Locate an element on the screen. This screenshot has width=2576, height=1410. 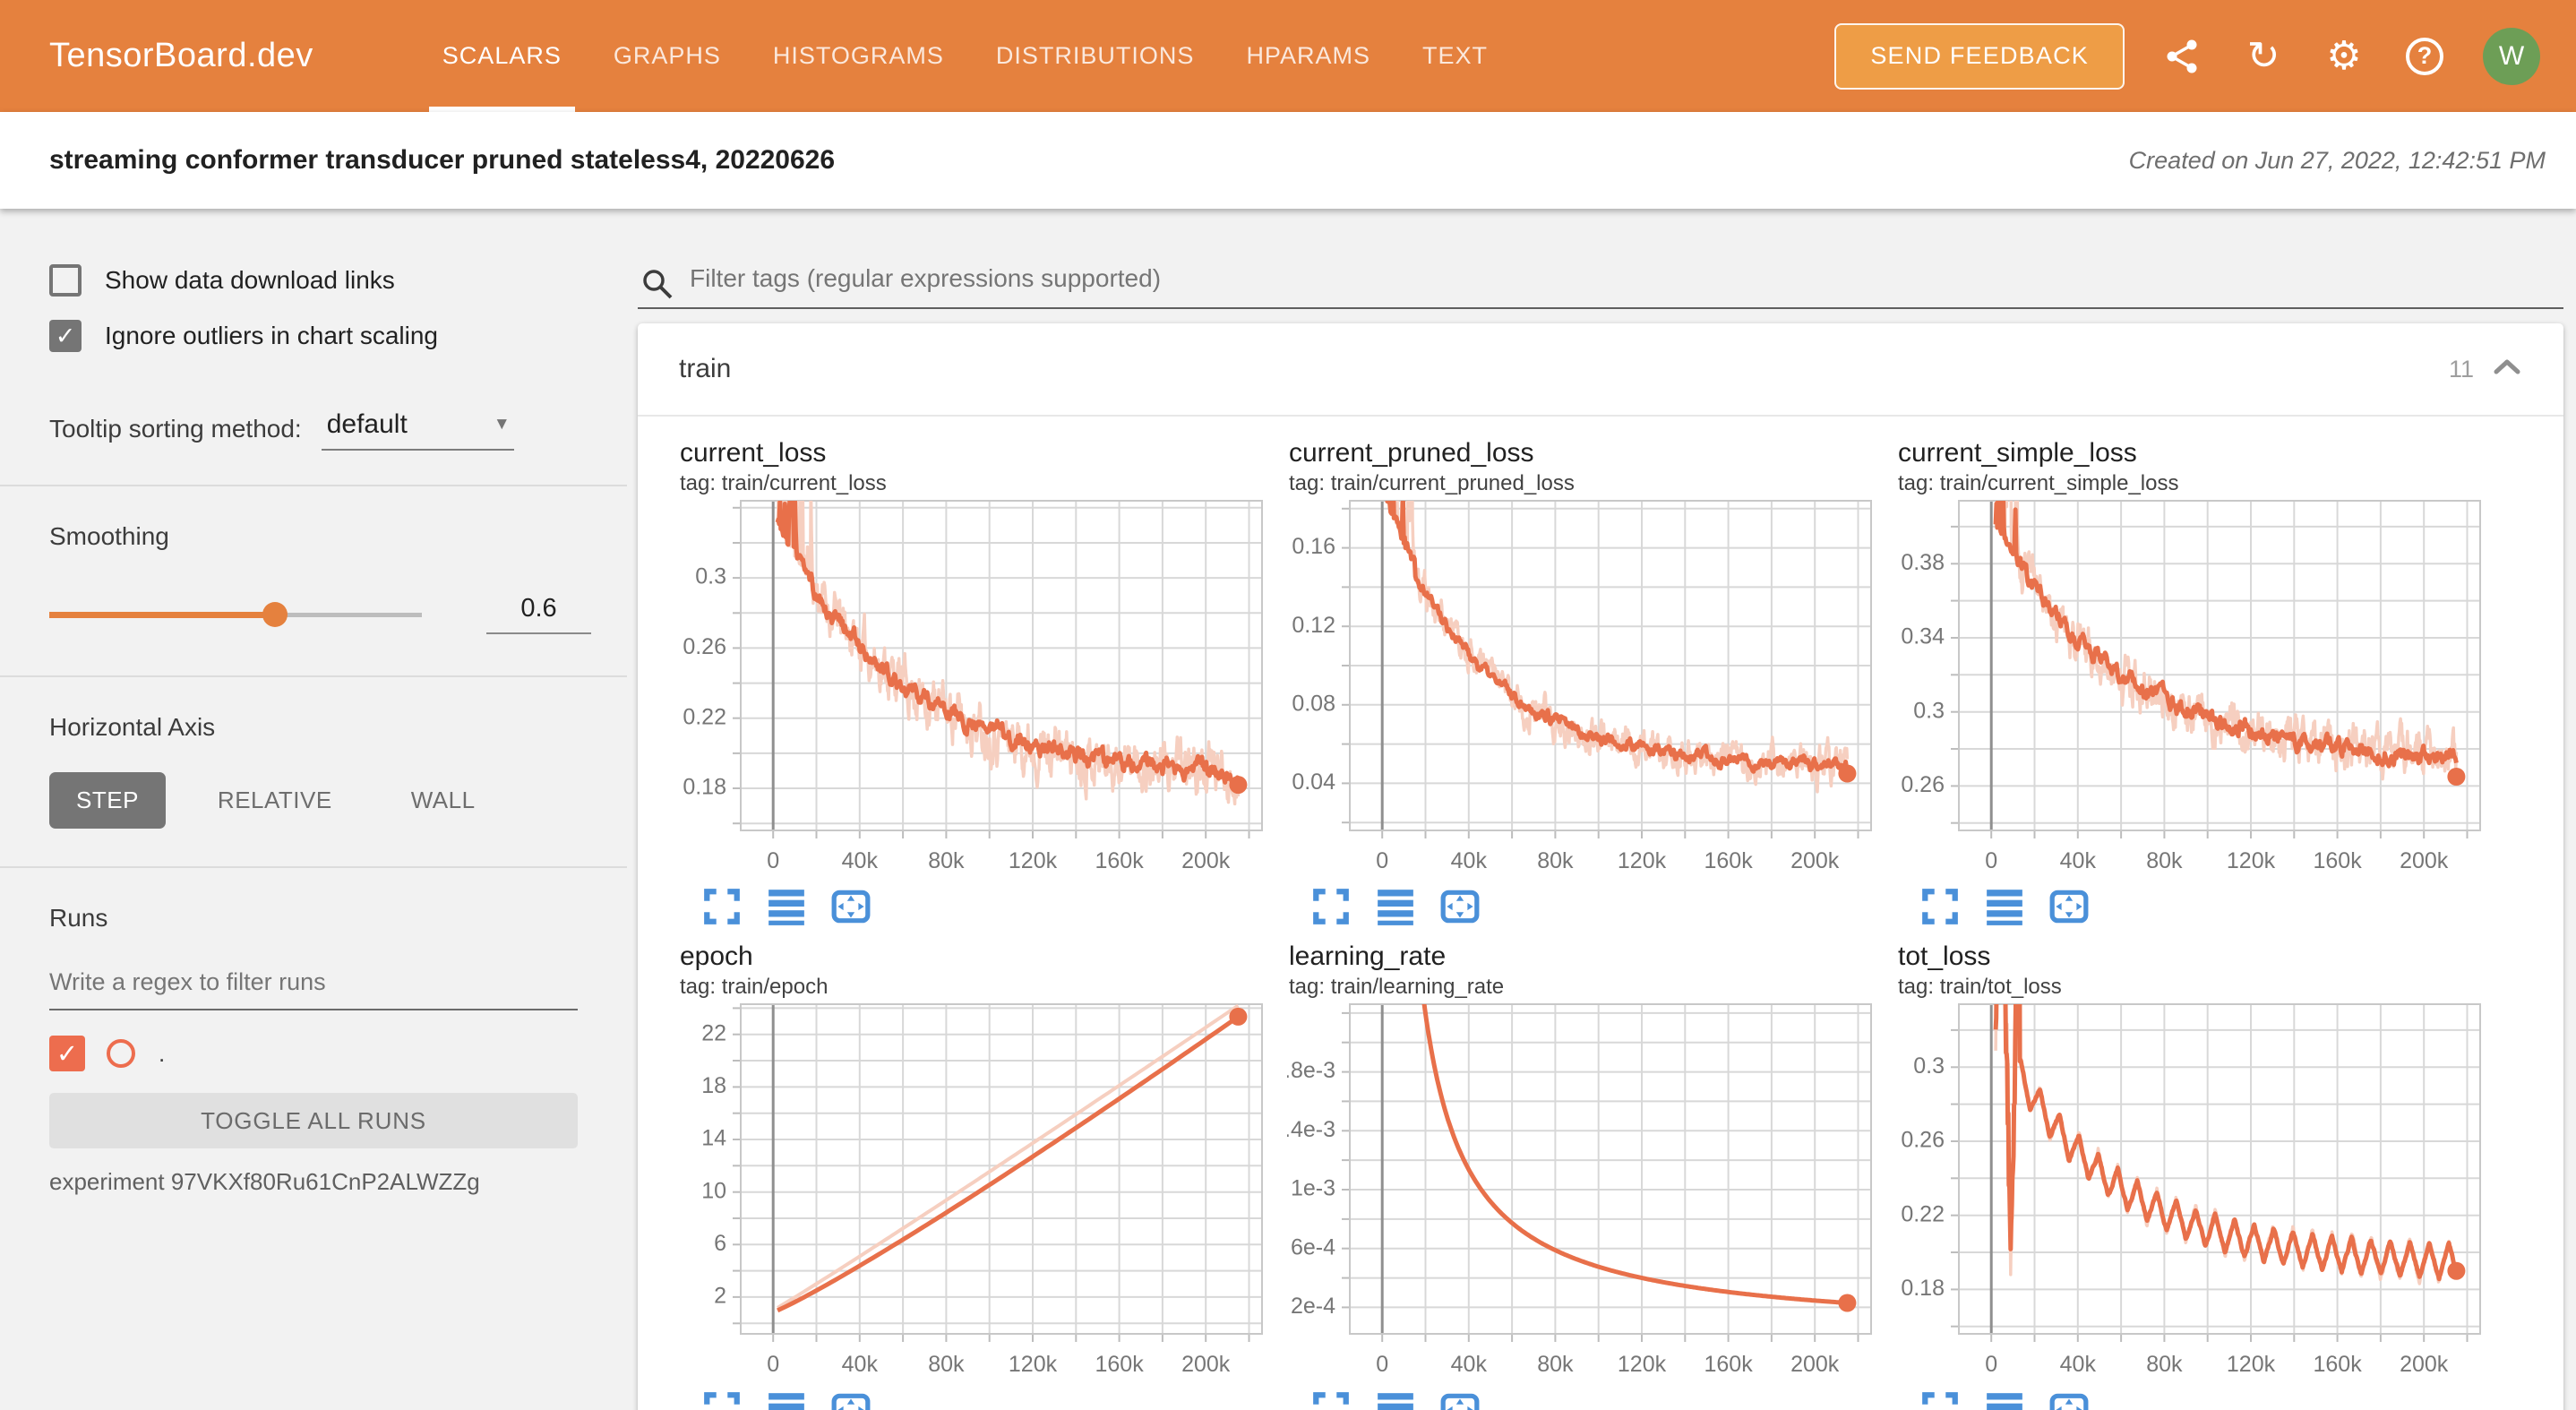
axis-step-button: STEP is located at coordinates (107, 800).